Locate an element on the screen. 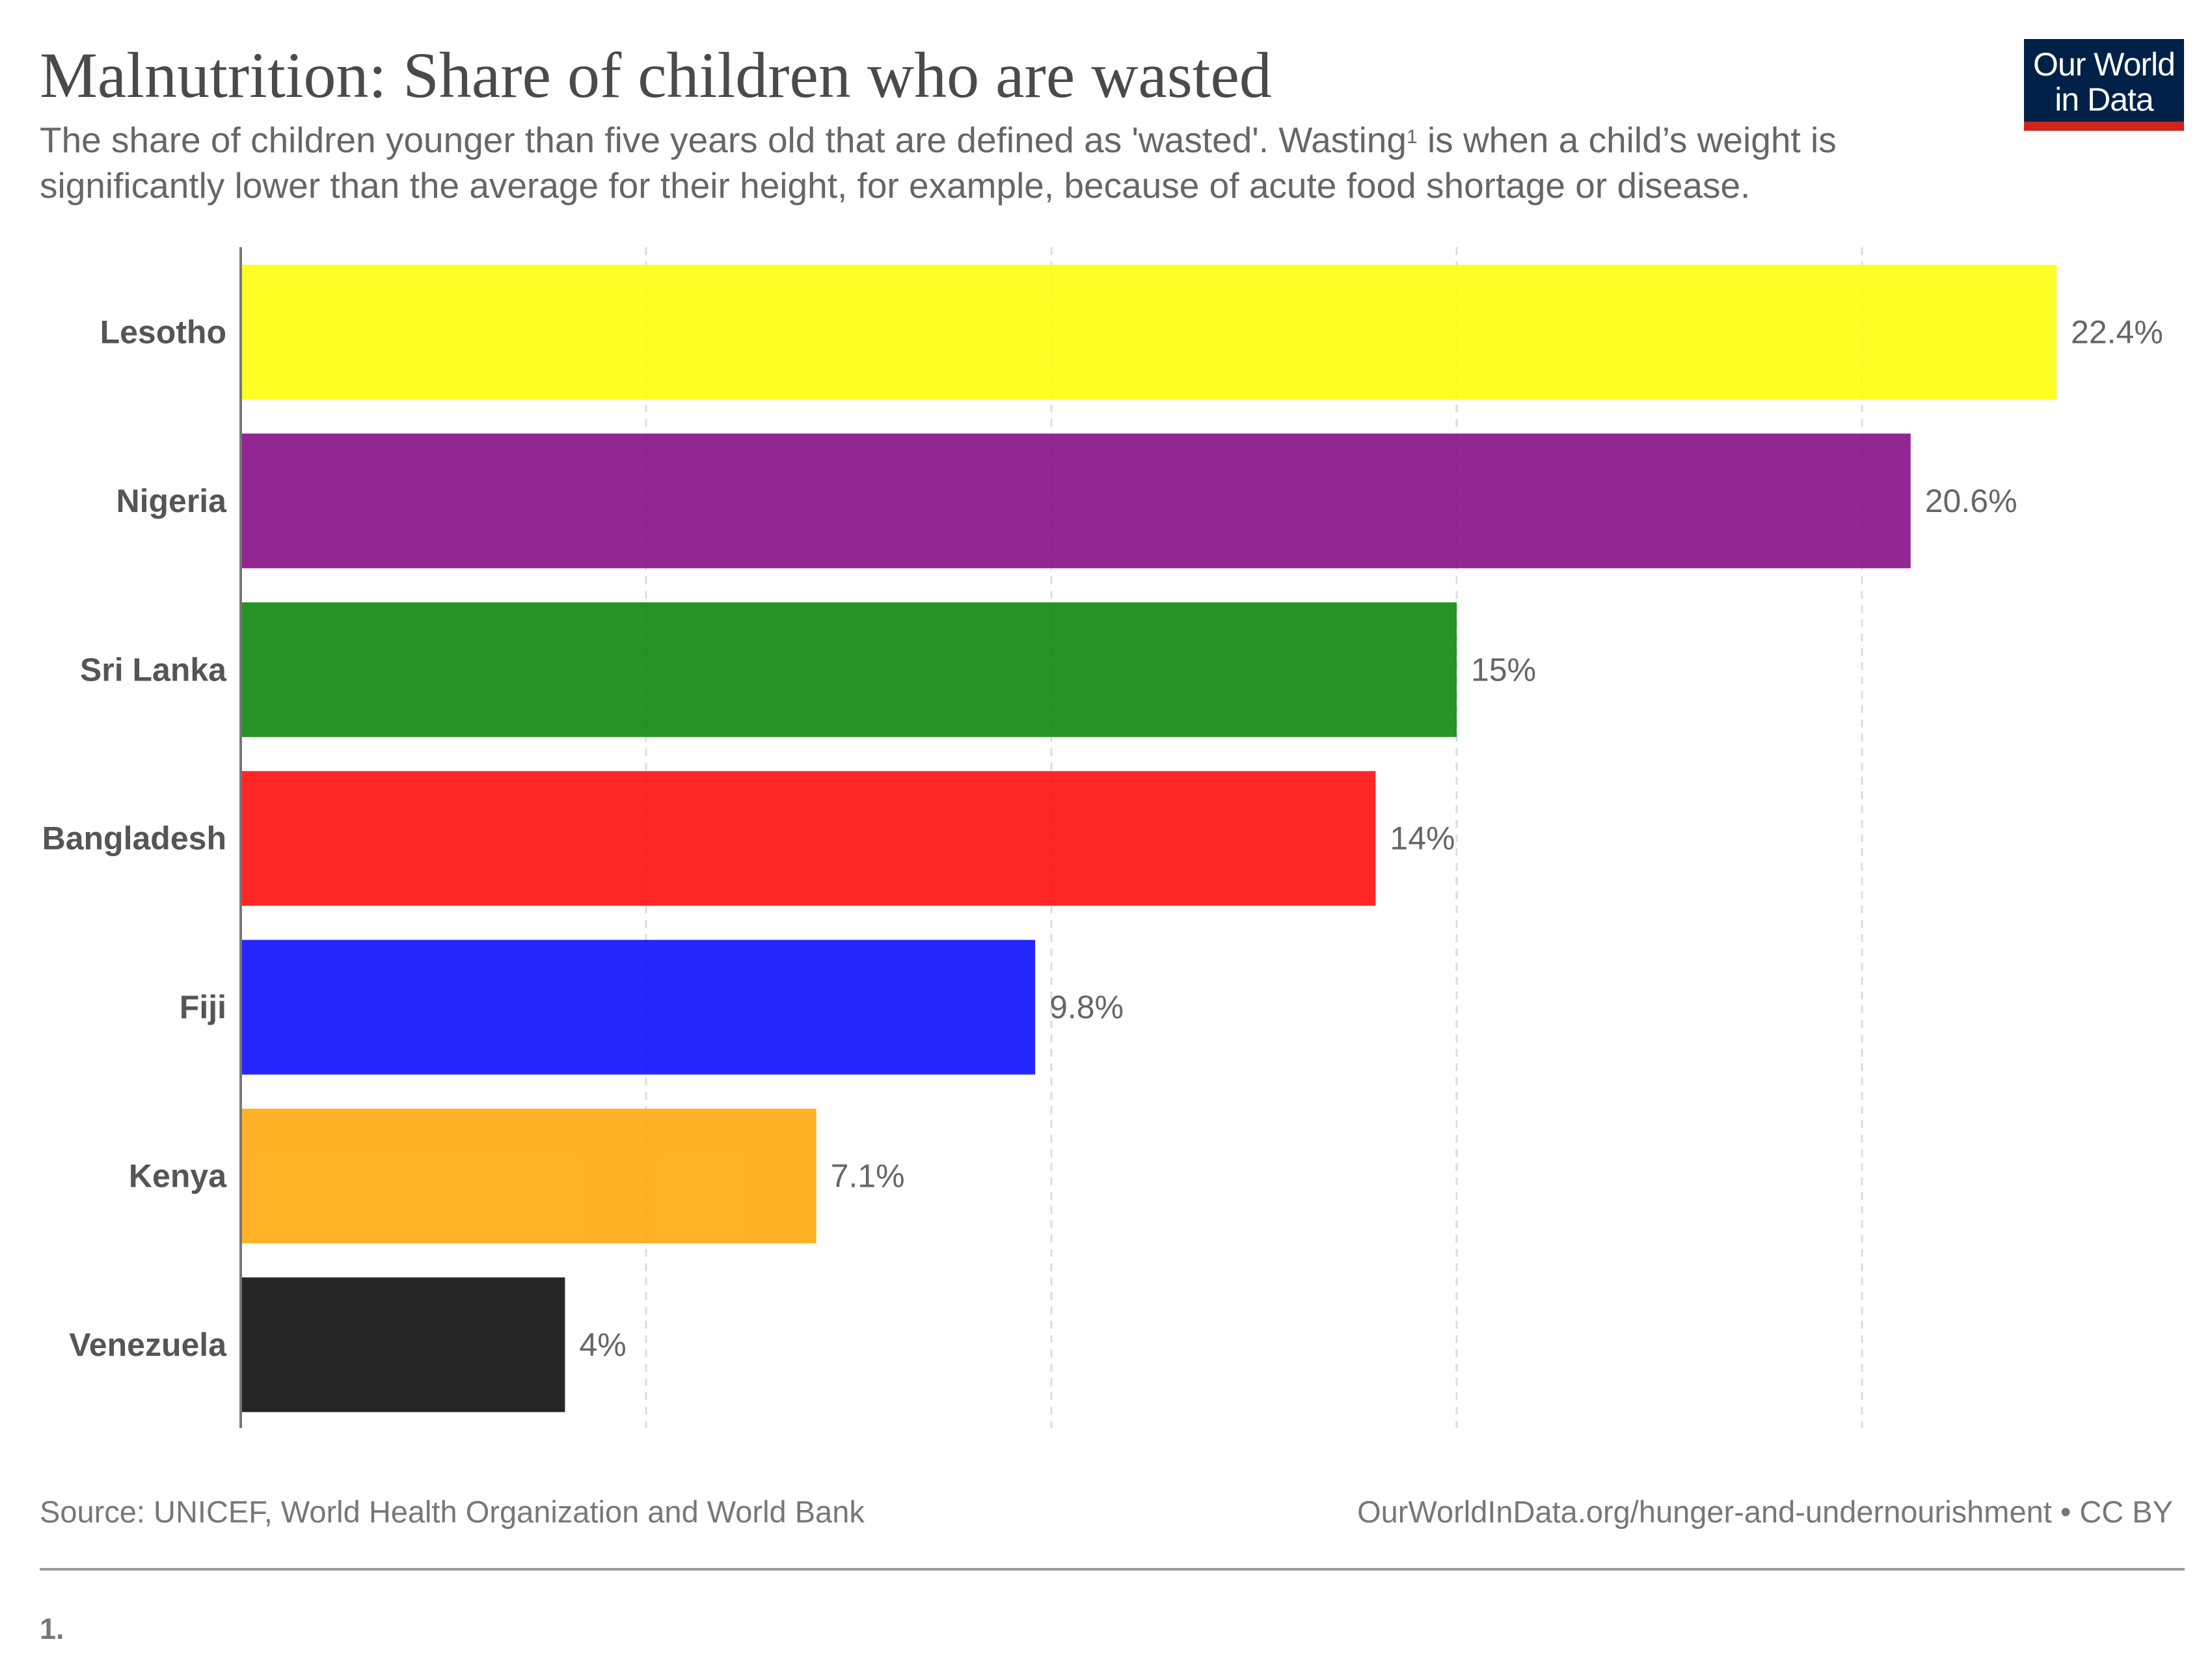 The image size is (2212, 1661). value-label: 7.1% is located at coordinates (868, 1176).